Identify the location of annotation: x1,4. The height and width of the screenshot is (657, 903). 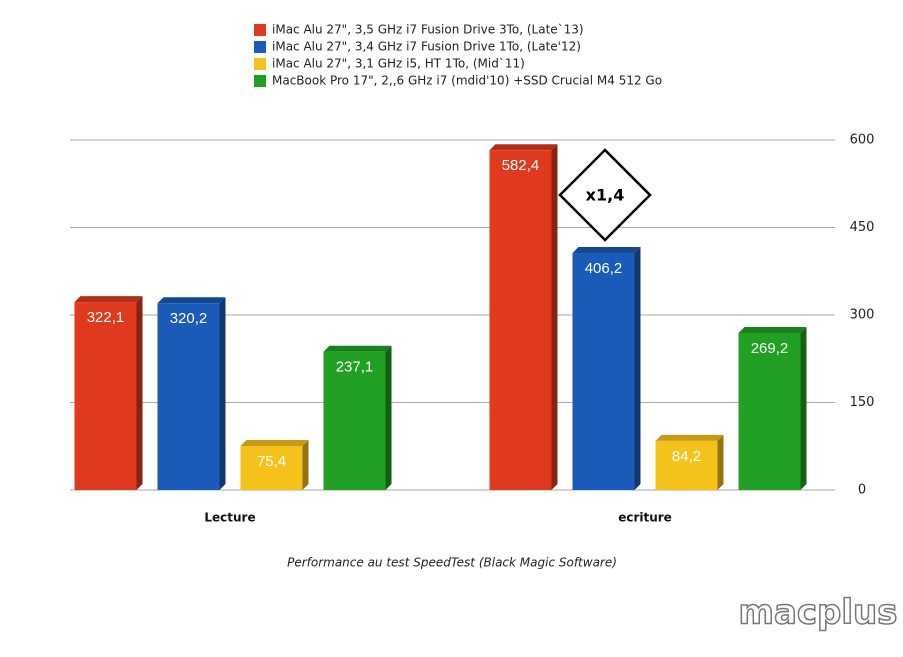
(605, 195).